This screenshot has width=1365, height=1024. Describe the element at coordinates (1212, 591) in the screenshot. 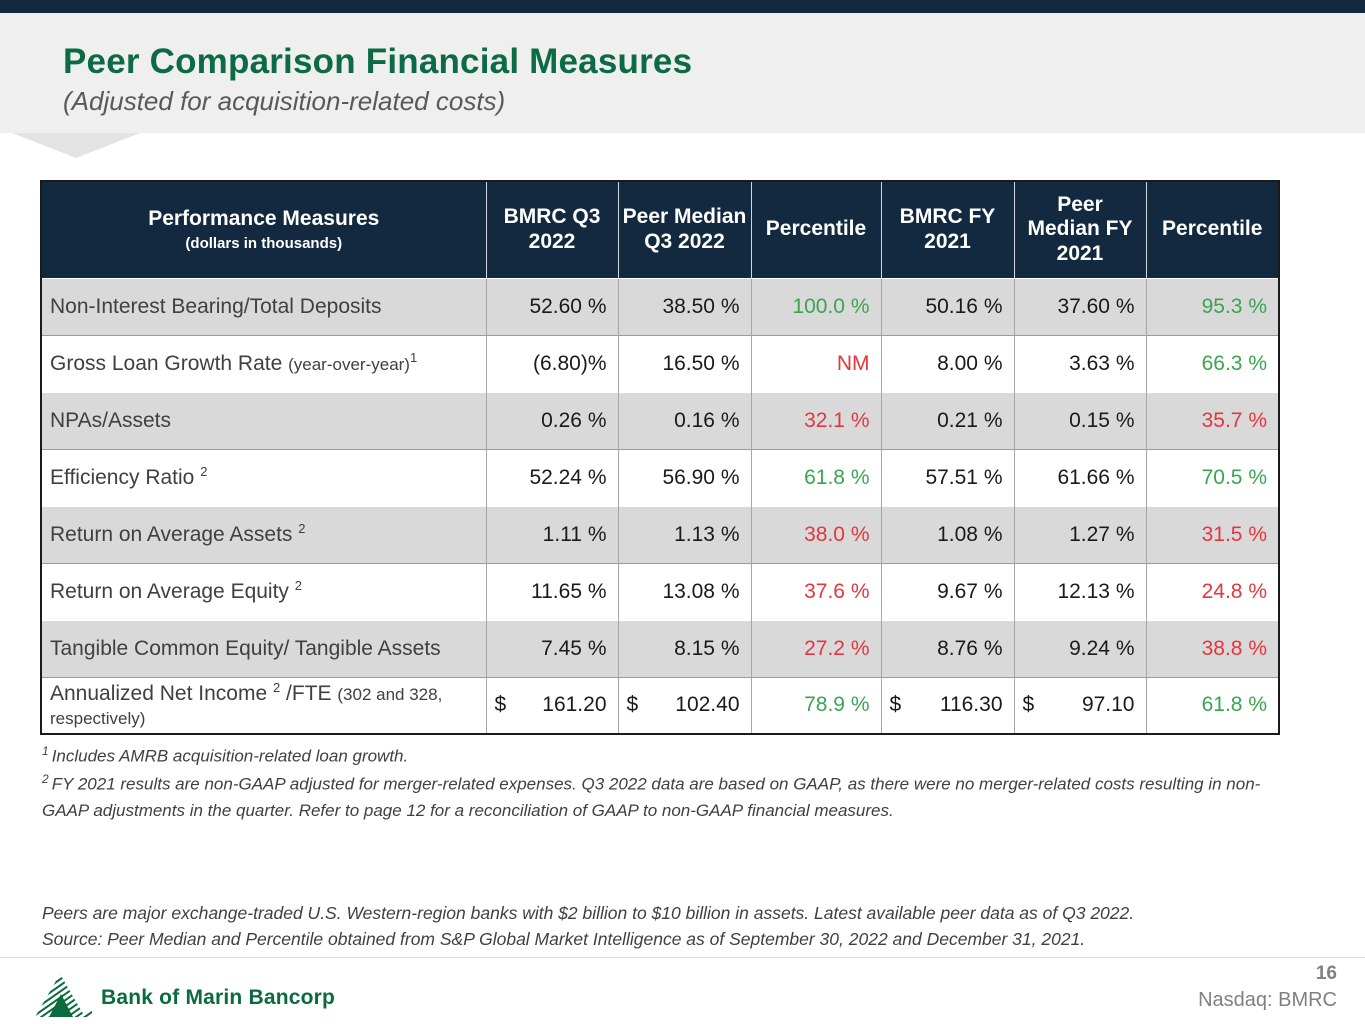

I see `value-cell: 24.8 %` at that location.